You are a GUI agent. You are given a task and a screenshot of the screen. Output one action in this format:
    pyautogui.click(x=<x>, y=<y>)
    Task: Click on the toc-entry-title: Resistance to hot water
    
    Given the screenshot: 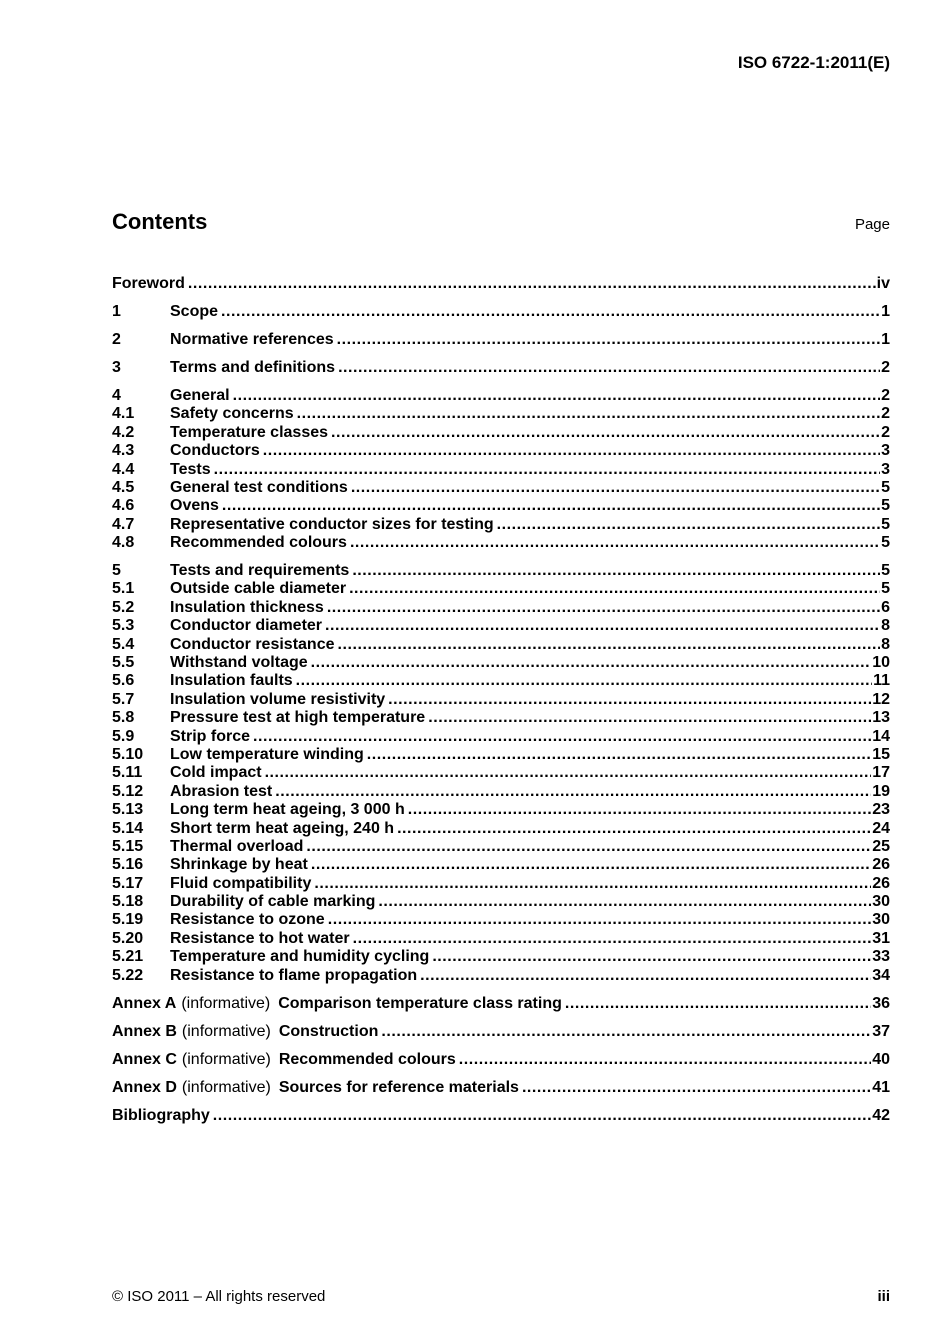 What is the action you would take?
    pyautogui.click(x=260, y=938)
    